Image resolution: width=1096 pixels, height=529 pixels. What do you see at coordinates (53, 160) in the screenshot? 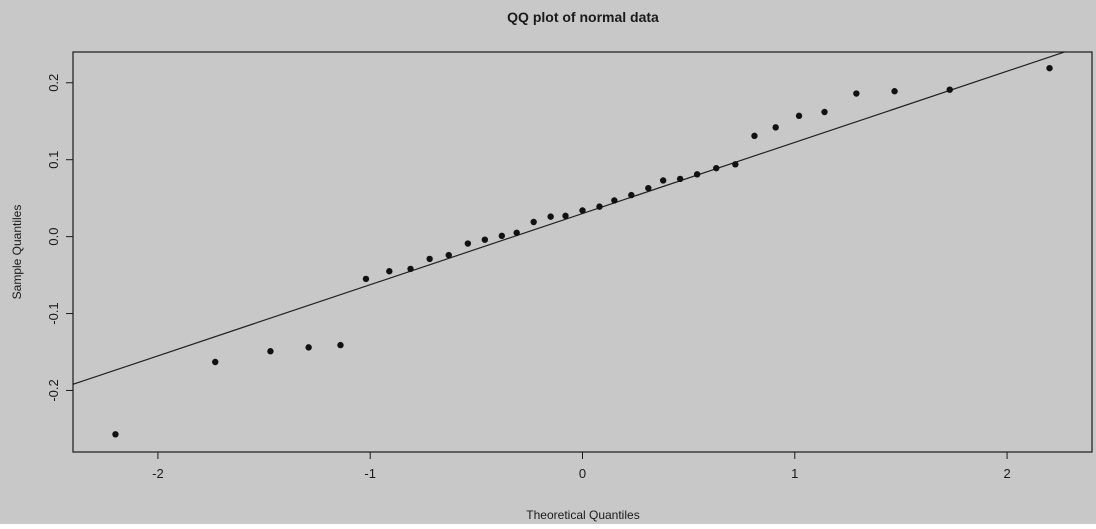
I see `y-tick-label: 0.1` at bounding box center [53, 160].